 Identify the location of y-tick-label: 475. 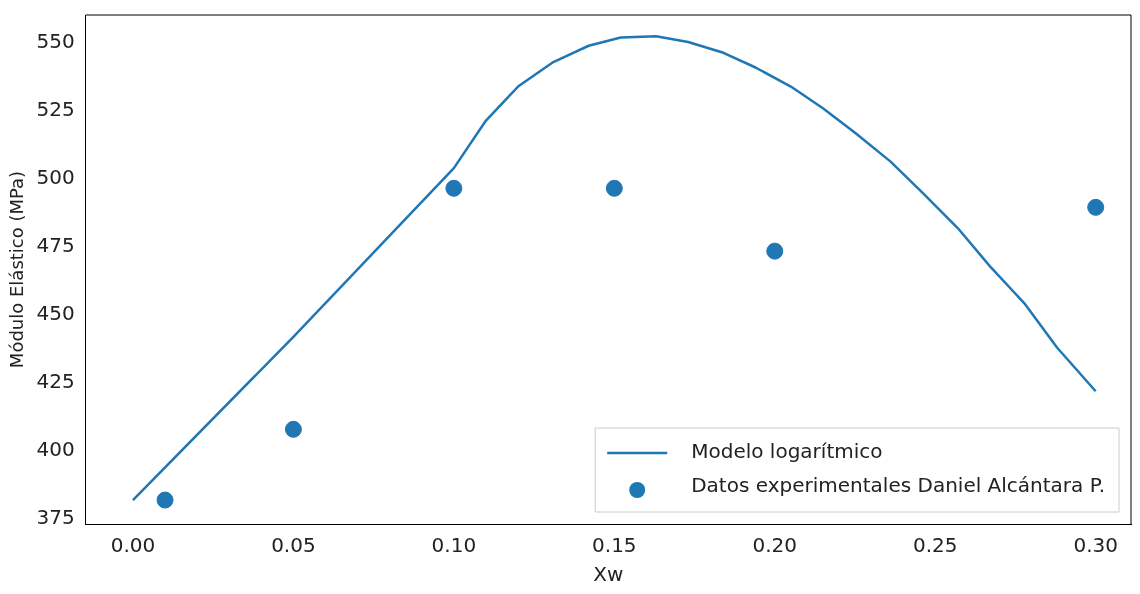
(55, 245).